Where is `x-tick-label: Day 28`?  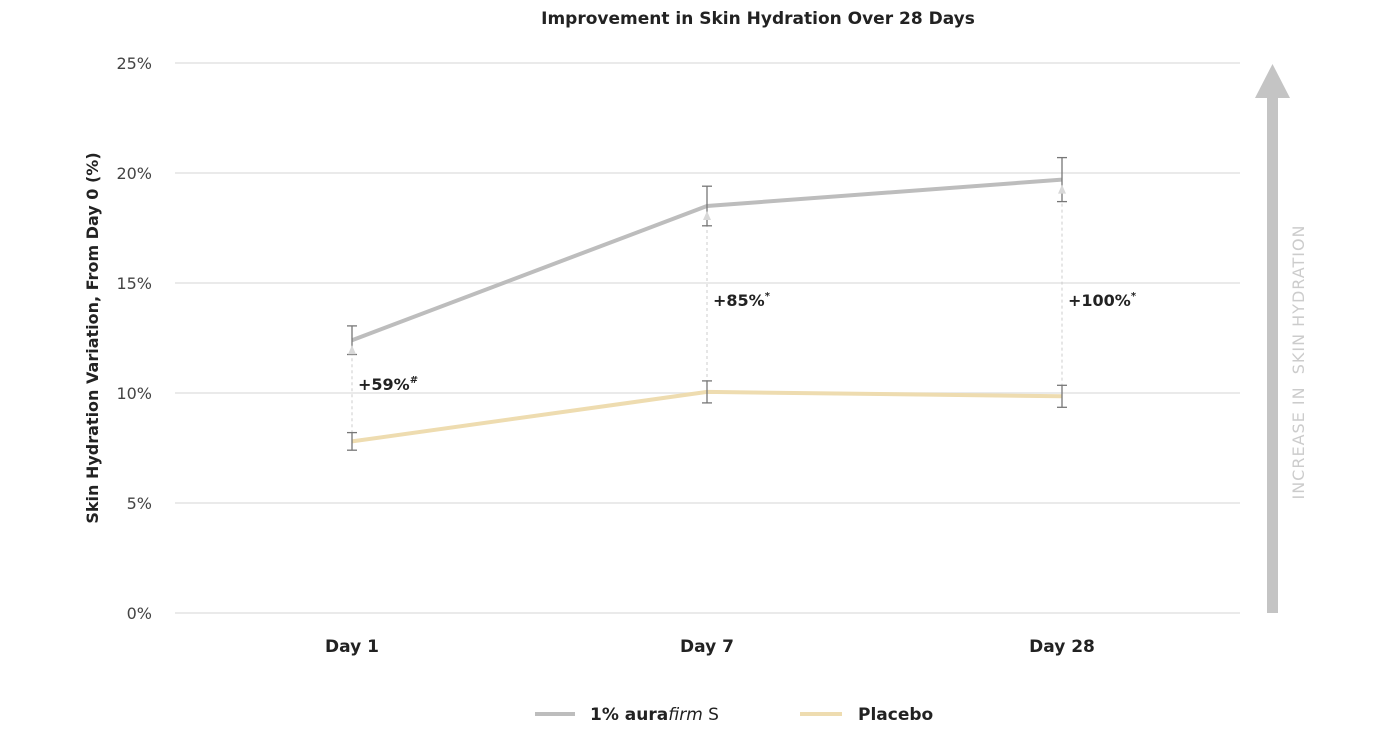 x-tick-label: Day 28 is located at coordinates (1062, 647).